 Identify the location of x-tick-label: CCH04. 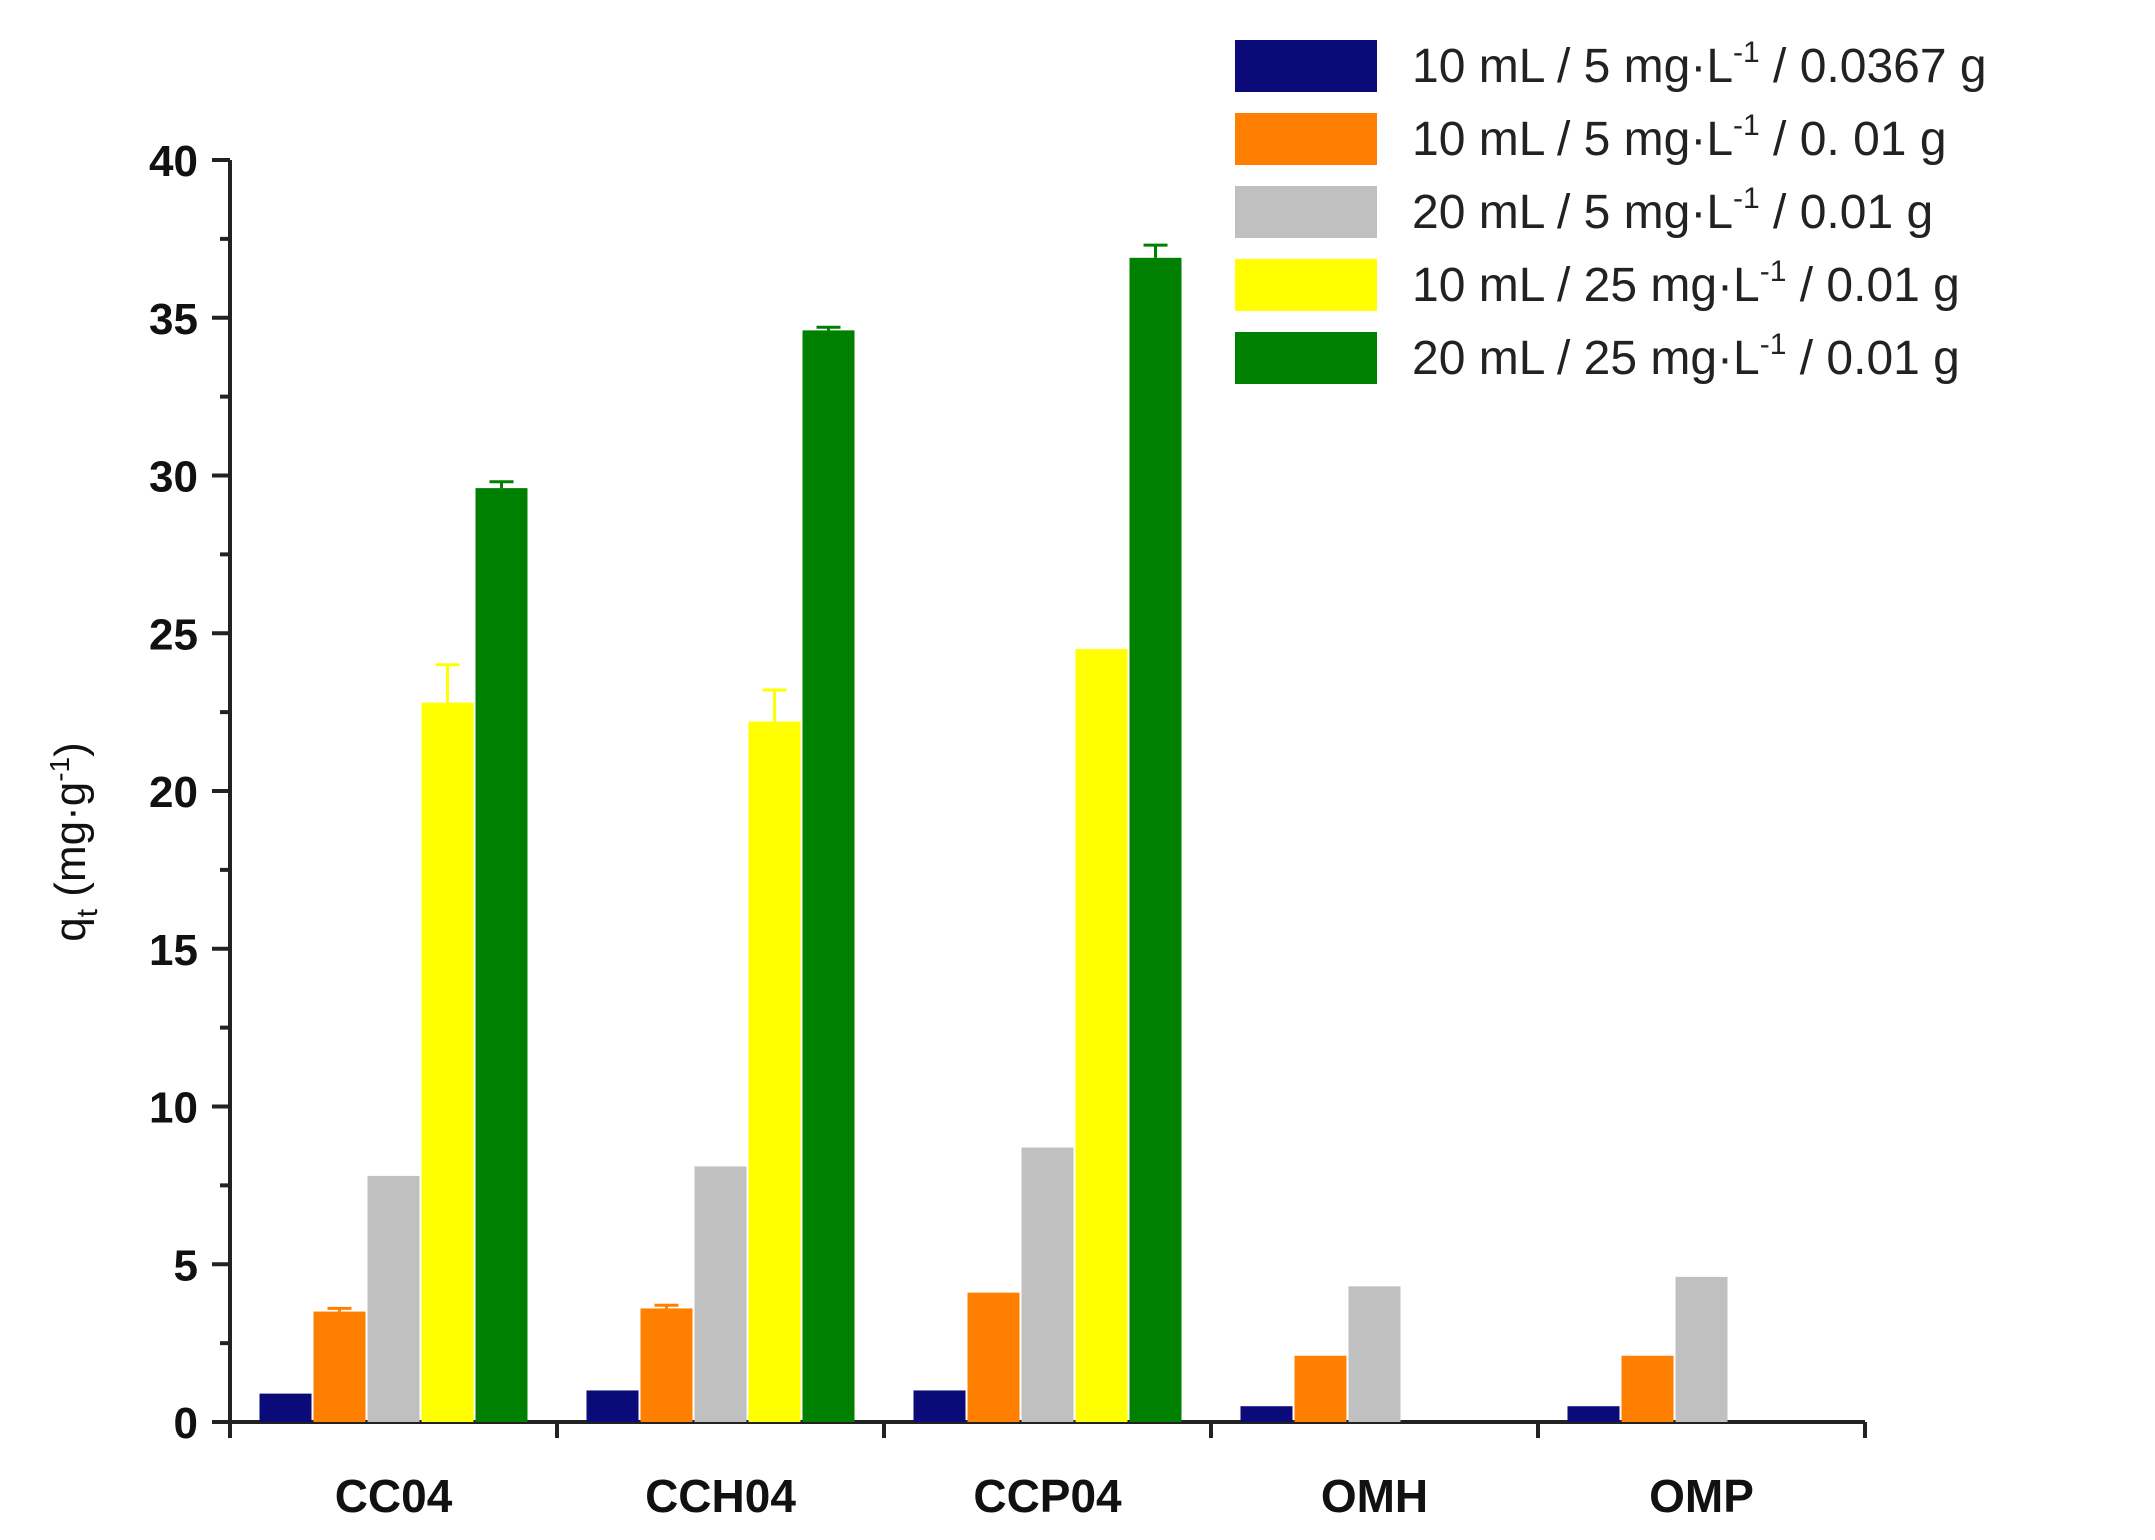
(720, 1496).